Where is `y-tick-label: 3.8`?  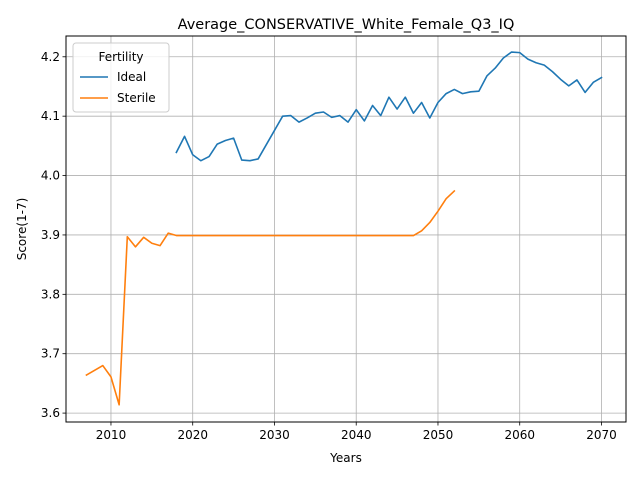 y-tick-label: 3.8 is located at coordinates (50, 294).